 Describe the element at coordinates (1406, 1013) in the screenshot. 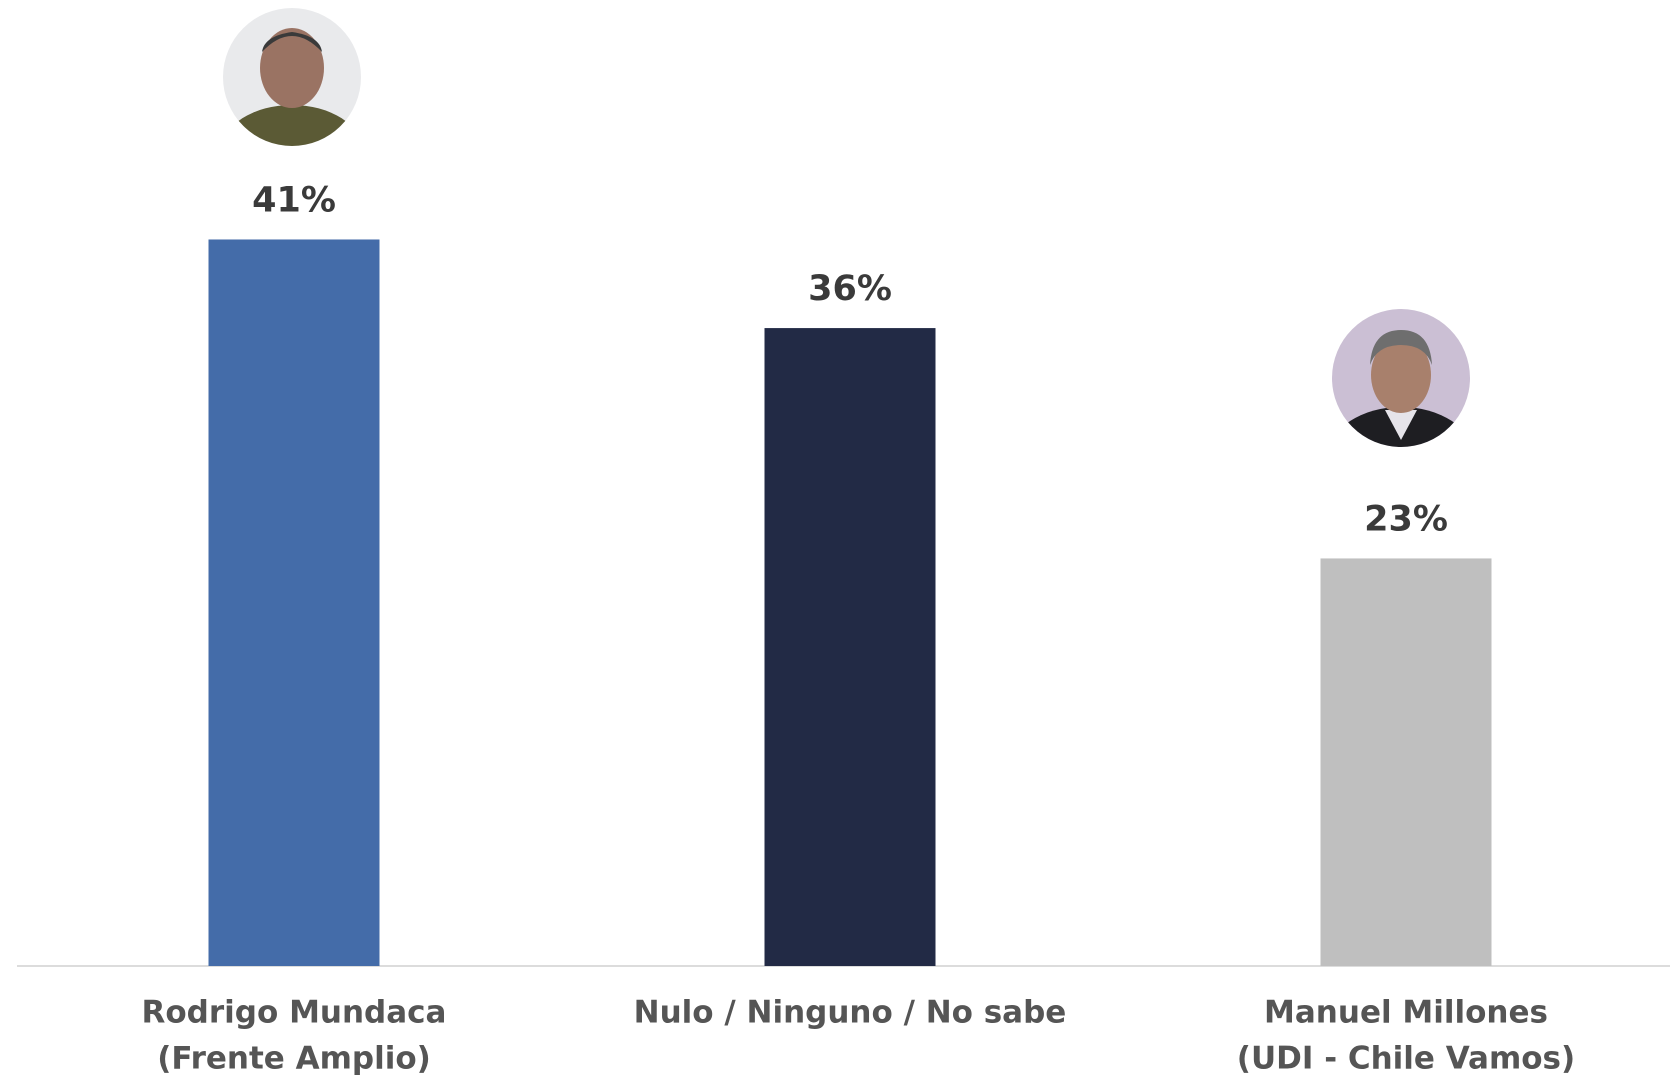

I see `x-tick-label: Manuel Millones` at that location.